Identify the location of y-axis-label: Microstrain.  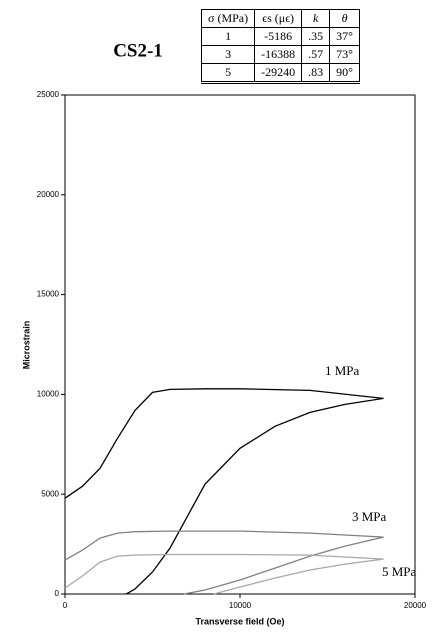
(26, 345).